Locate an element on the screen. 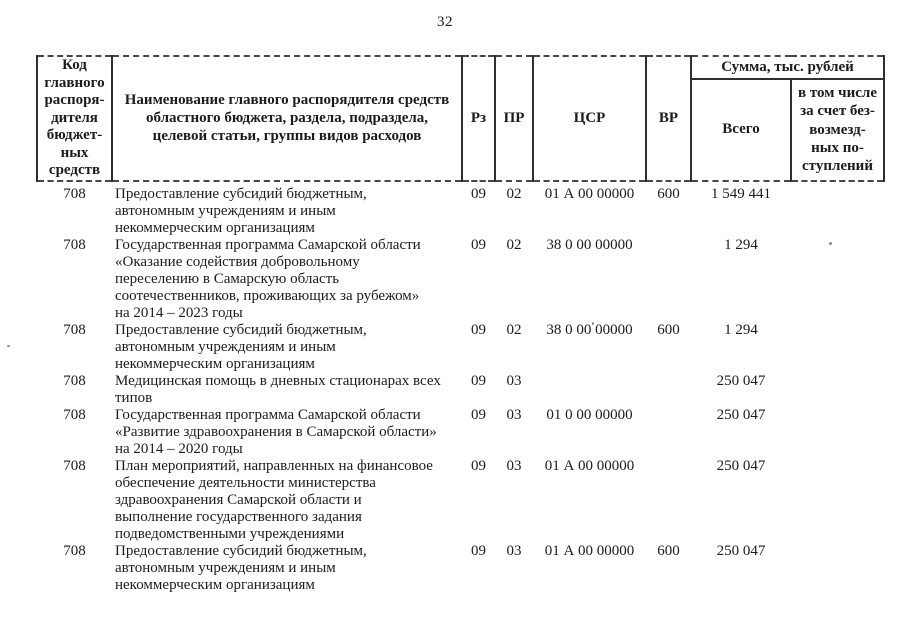 The image size is (905, 640). header-vr-column: ВР is located at coordinates (668, 118).